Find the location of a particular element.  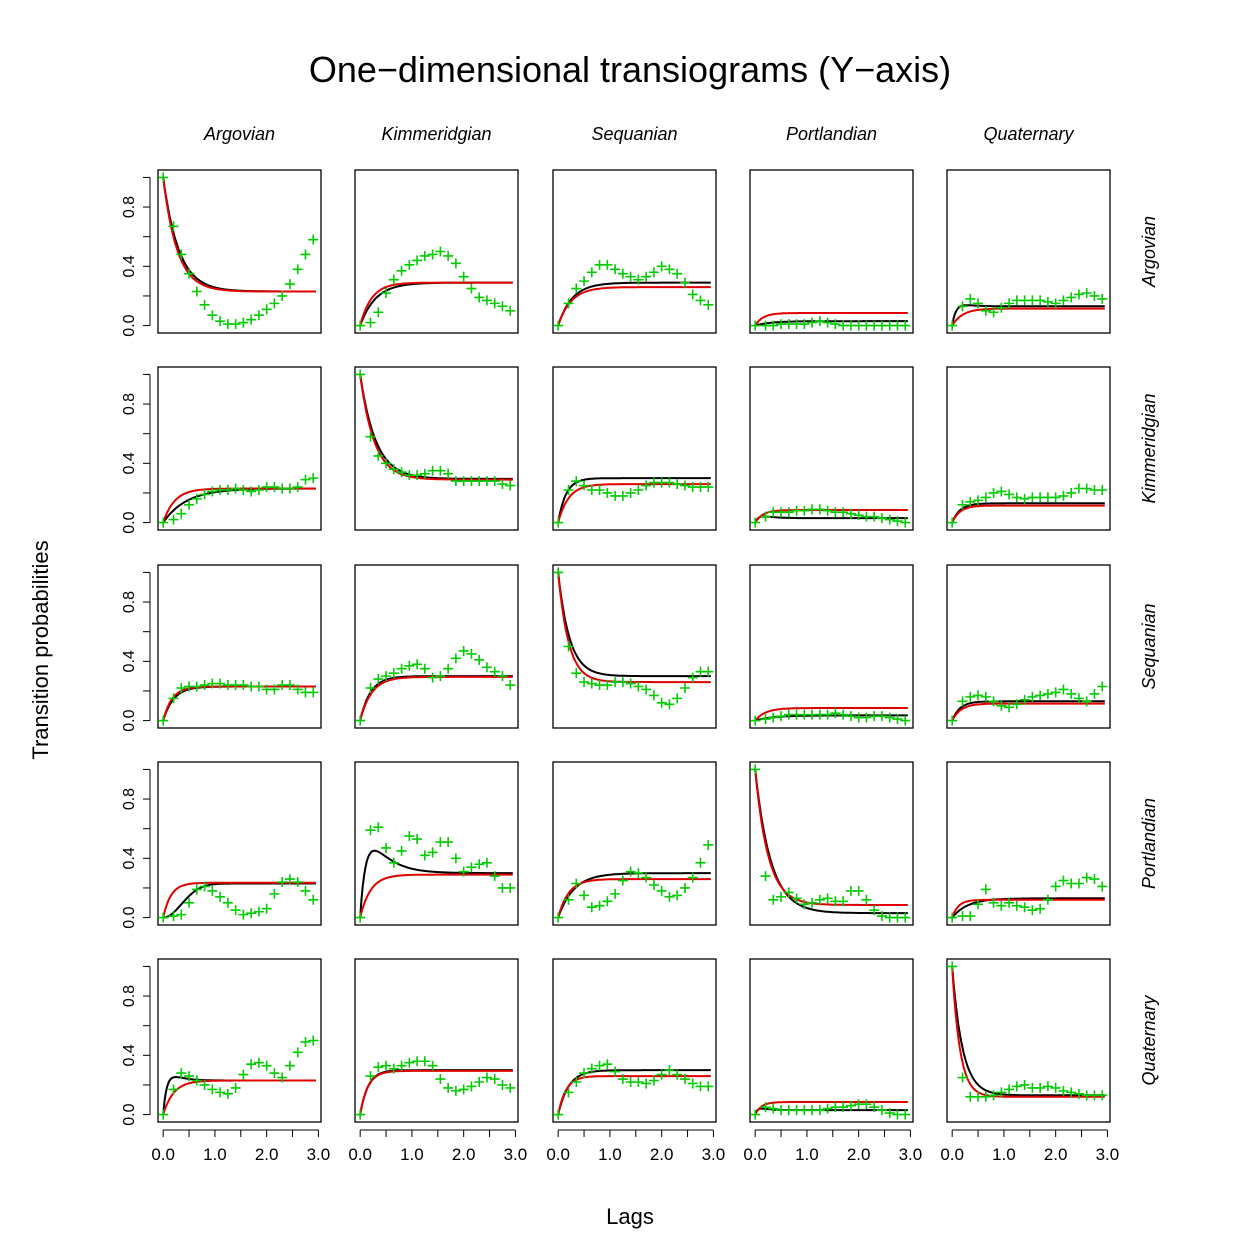

column-label: Quaternary is located at coordinates (1028, 134).